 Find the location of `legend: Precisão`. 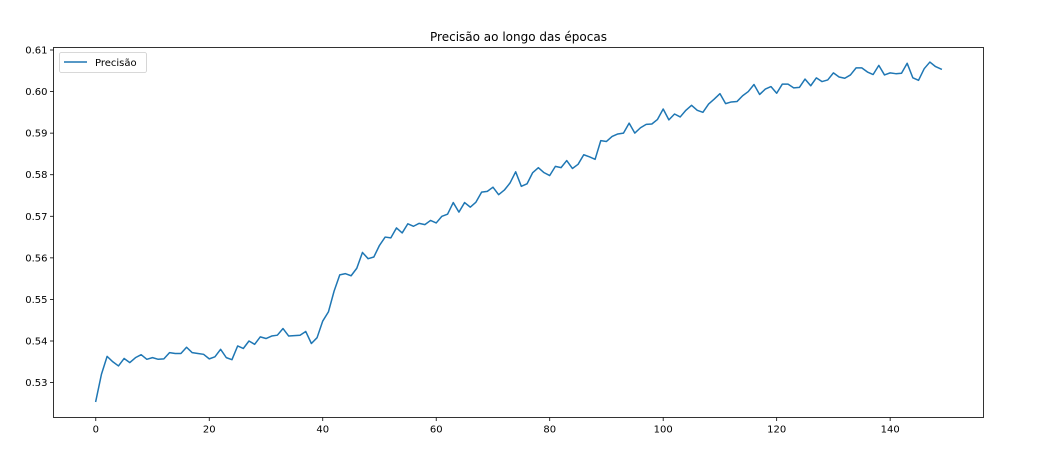

legend: Precisão is located at coordinates (103, 62).